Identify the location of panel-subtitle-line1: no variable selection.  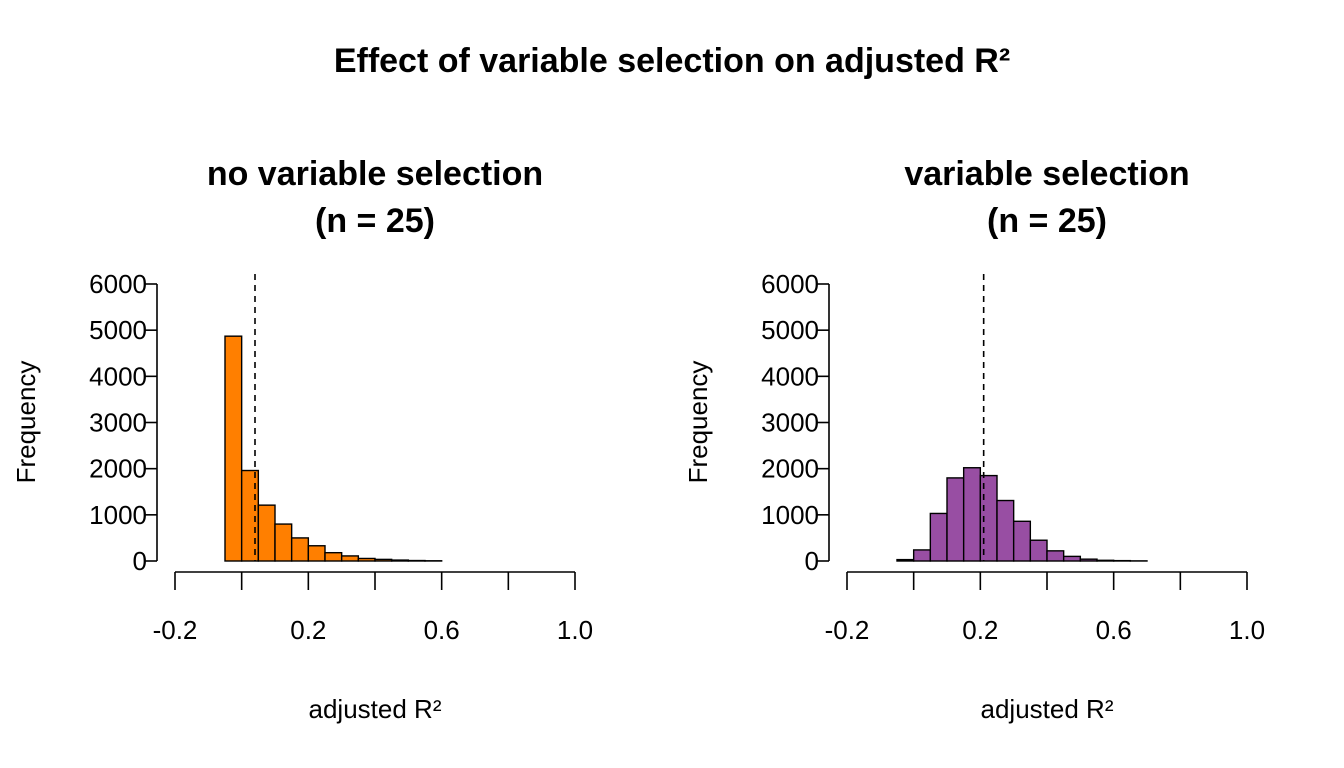
(375, 174).